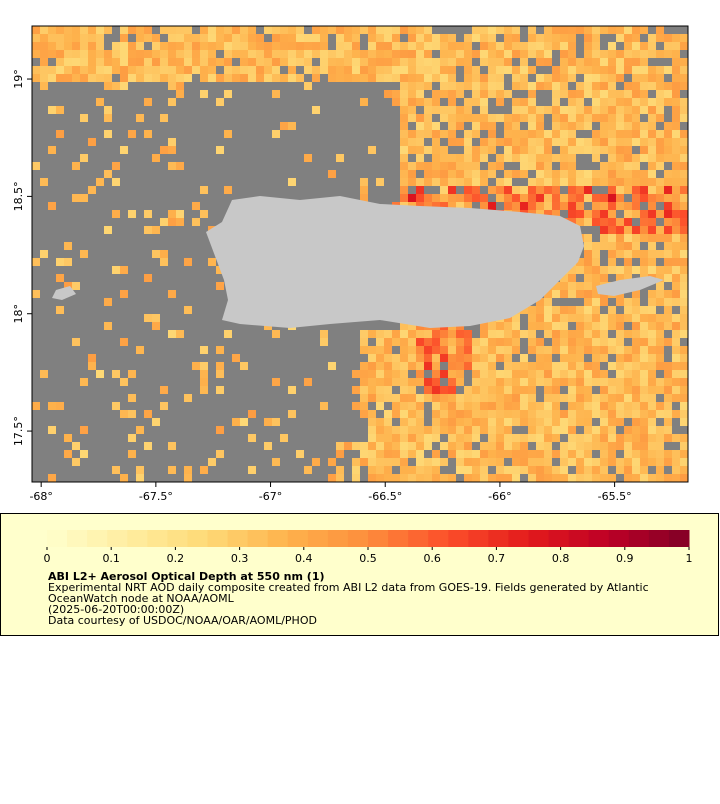 The image size is (720, 804). I want to click on colorbar-tick-label: 0.9, so click(625, 558).